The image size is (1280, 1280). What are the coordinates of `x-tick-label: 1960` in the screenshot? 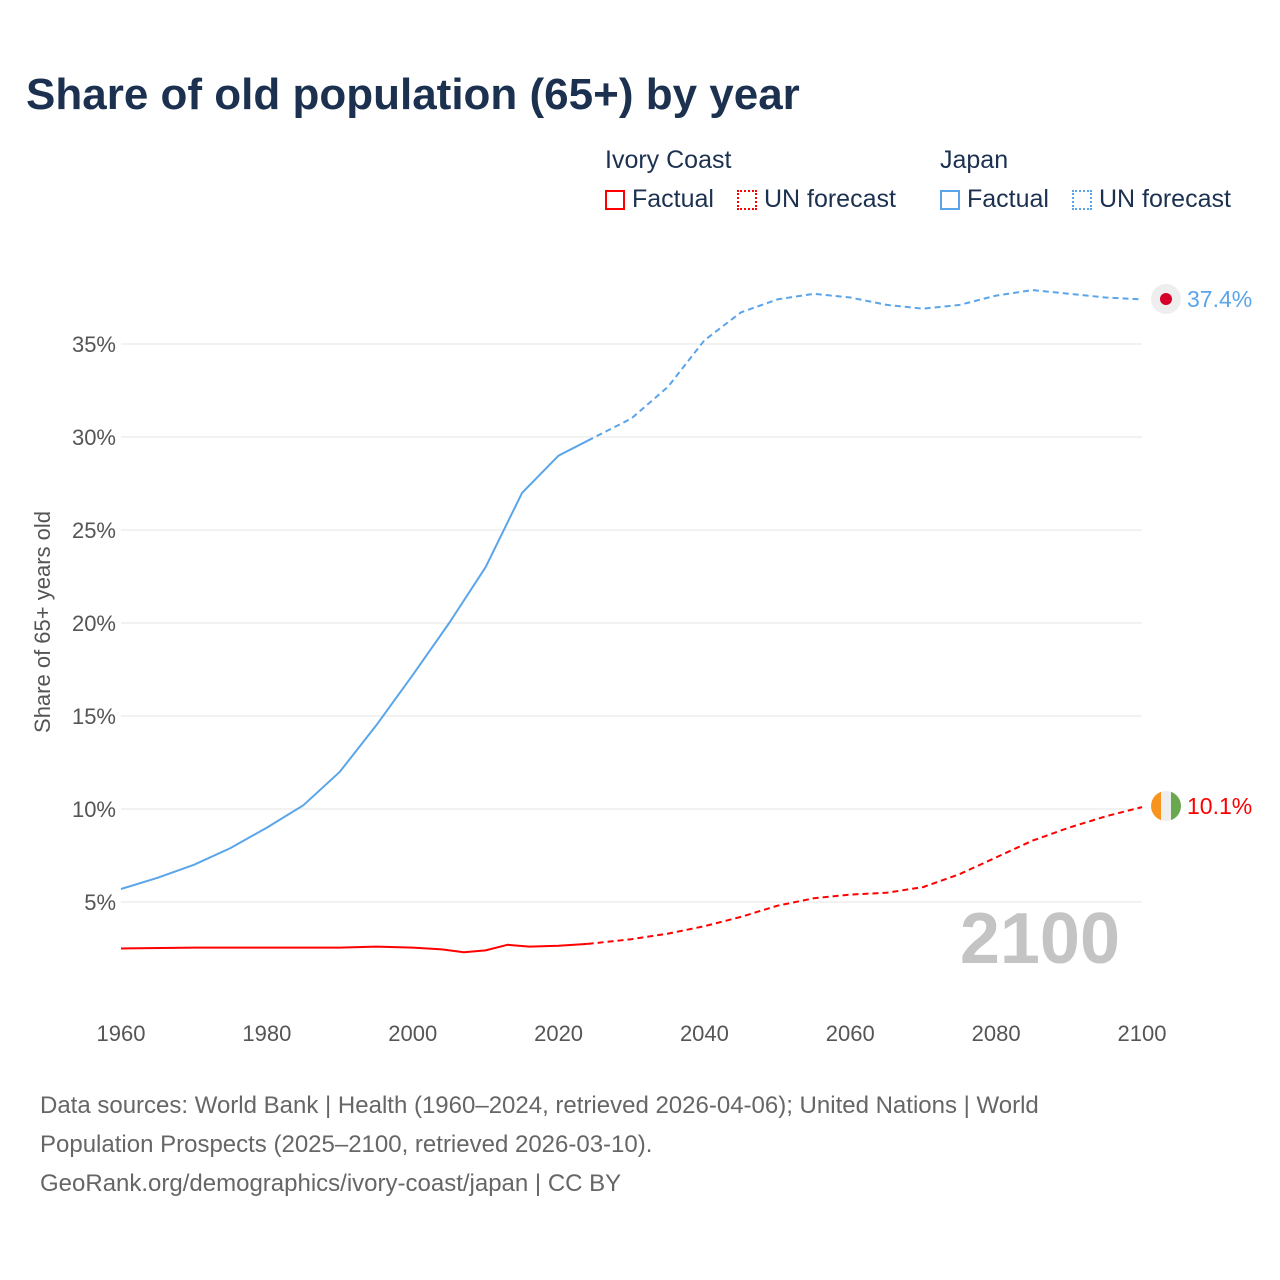 It's located at (121, 1033).